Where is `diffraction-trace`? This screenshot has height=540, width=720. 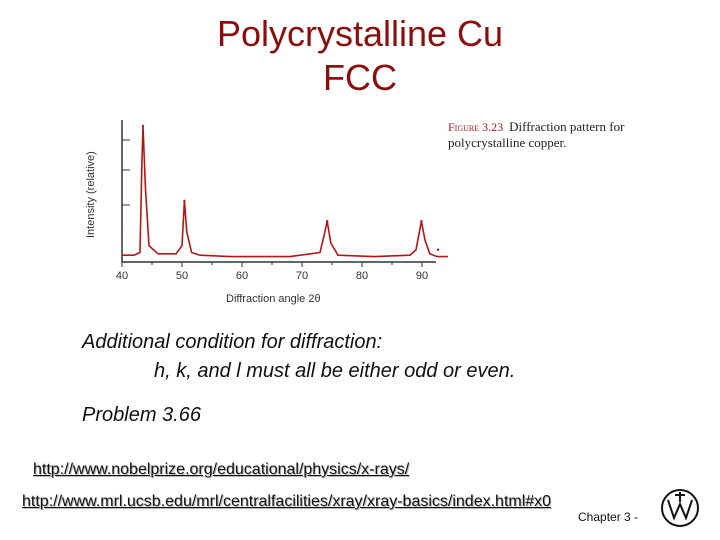 diffraction-trace is located at coordinates (285, 191).